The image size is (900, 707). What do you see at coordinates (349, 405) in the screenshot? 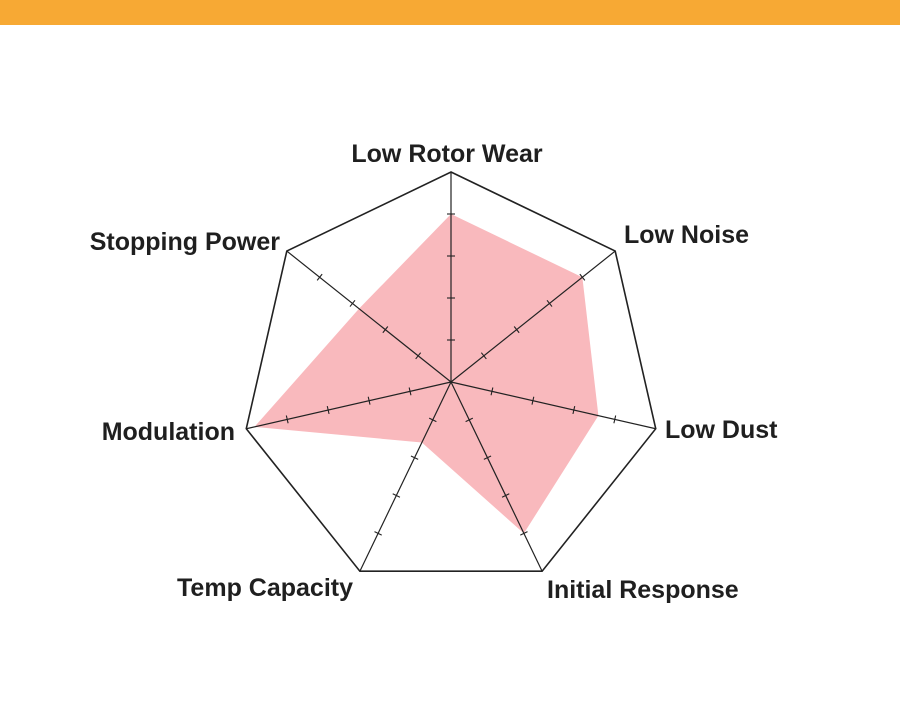
I see `spoke-modulation` at bounding box center [349, 405].